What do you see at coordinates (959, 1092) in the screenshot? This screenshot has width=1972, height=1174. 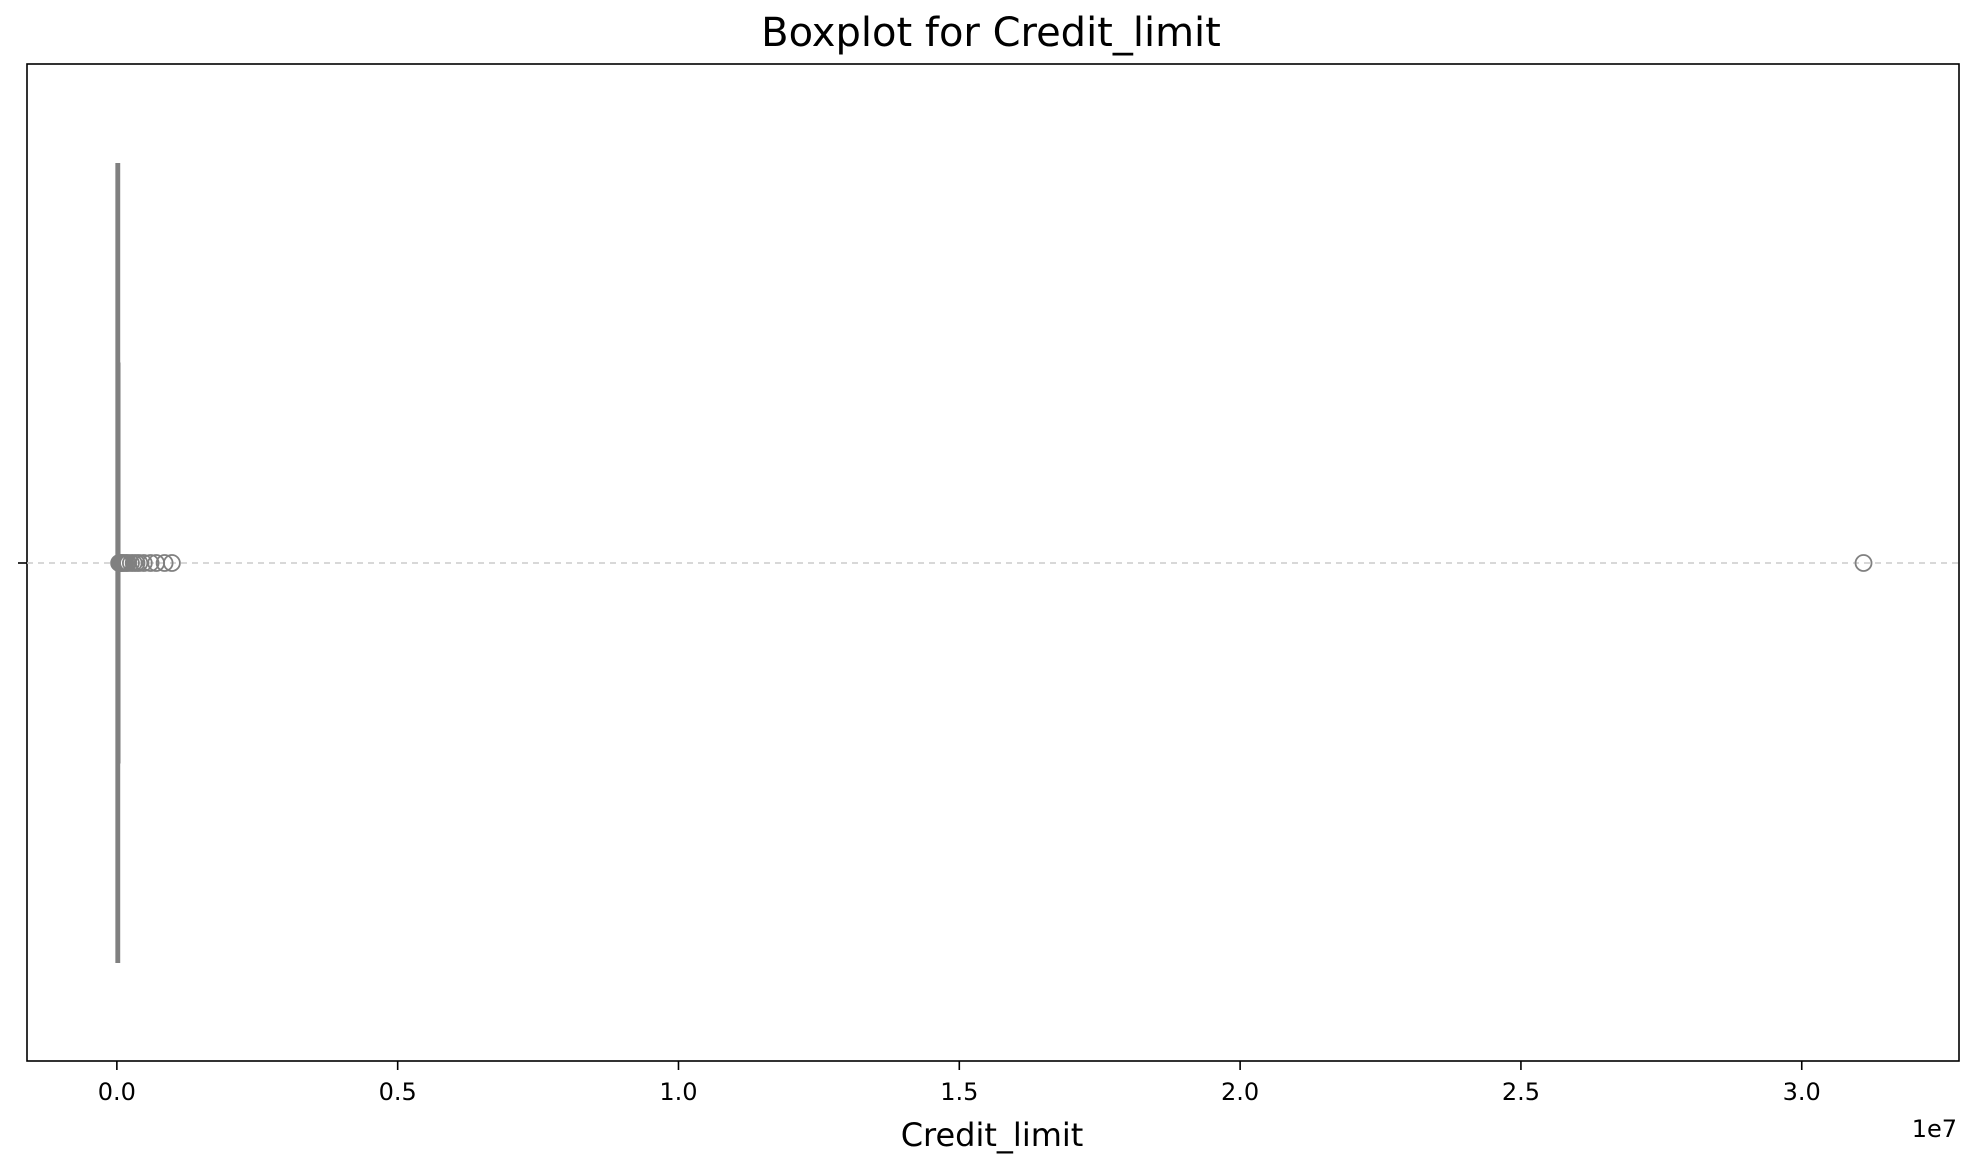 I see `x-tick-label: 1.5` at bounding box center [959, 1092].